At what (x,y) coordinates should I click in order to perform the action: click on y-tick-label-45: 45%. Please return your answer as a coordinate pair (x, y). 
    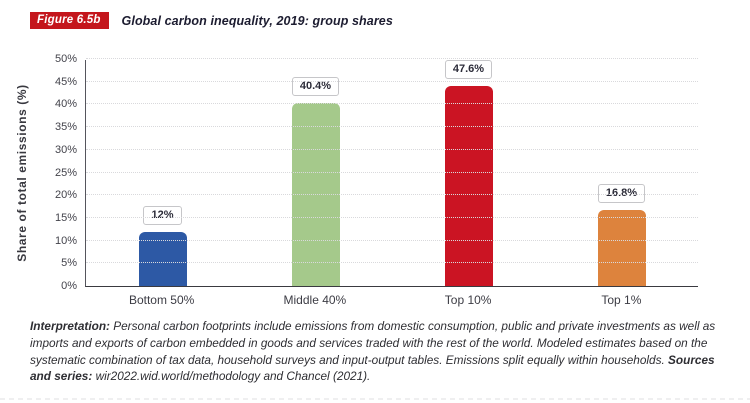
    Looking at the image, I should click on (65, 81).